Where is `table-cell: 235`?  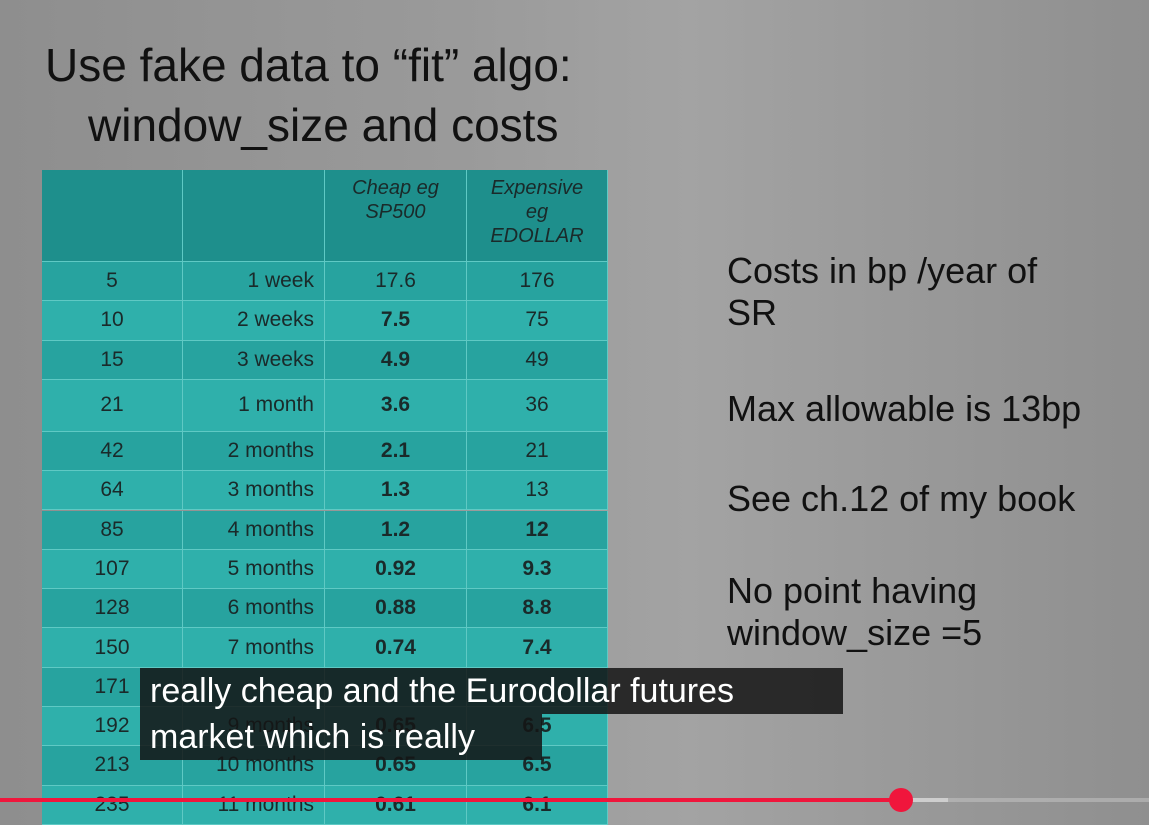 table-cell: 235 is located at coordinates (112, 805).